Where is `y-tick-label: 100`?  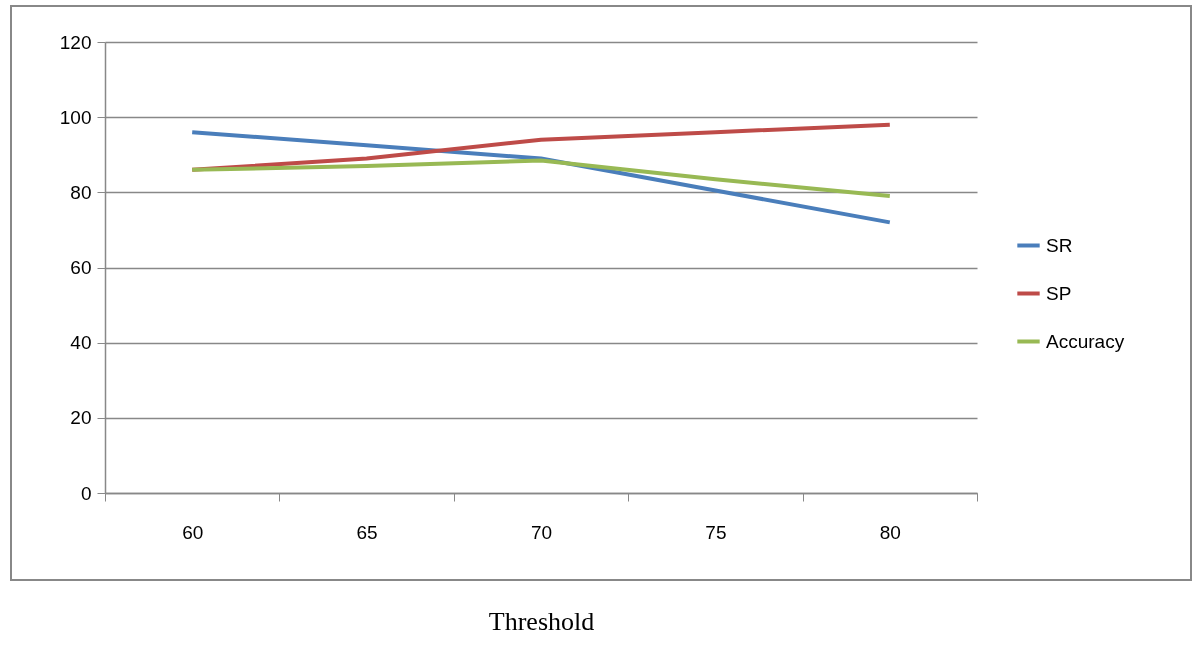
y-tick-label: 100 is located at coordinates (75, 117).